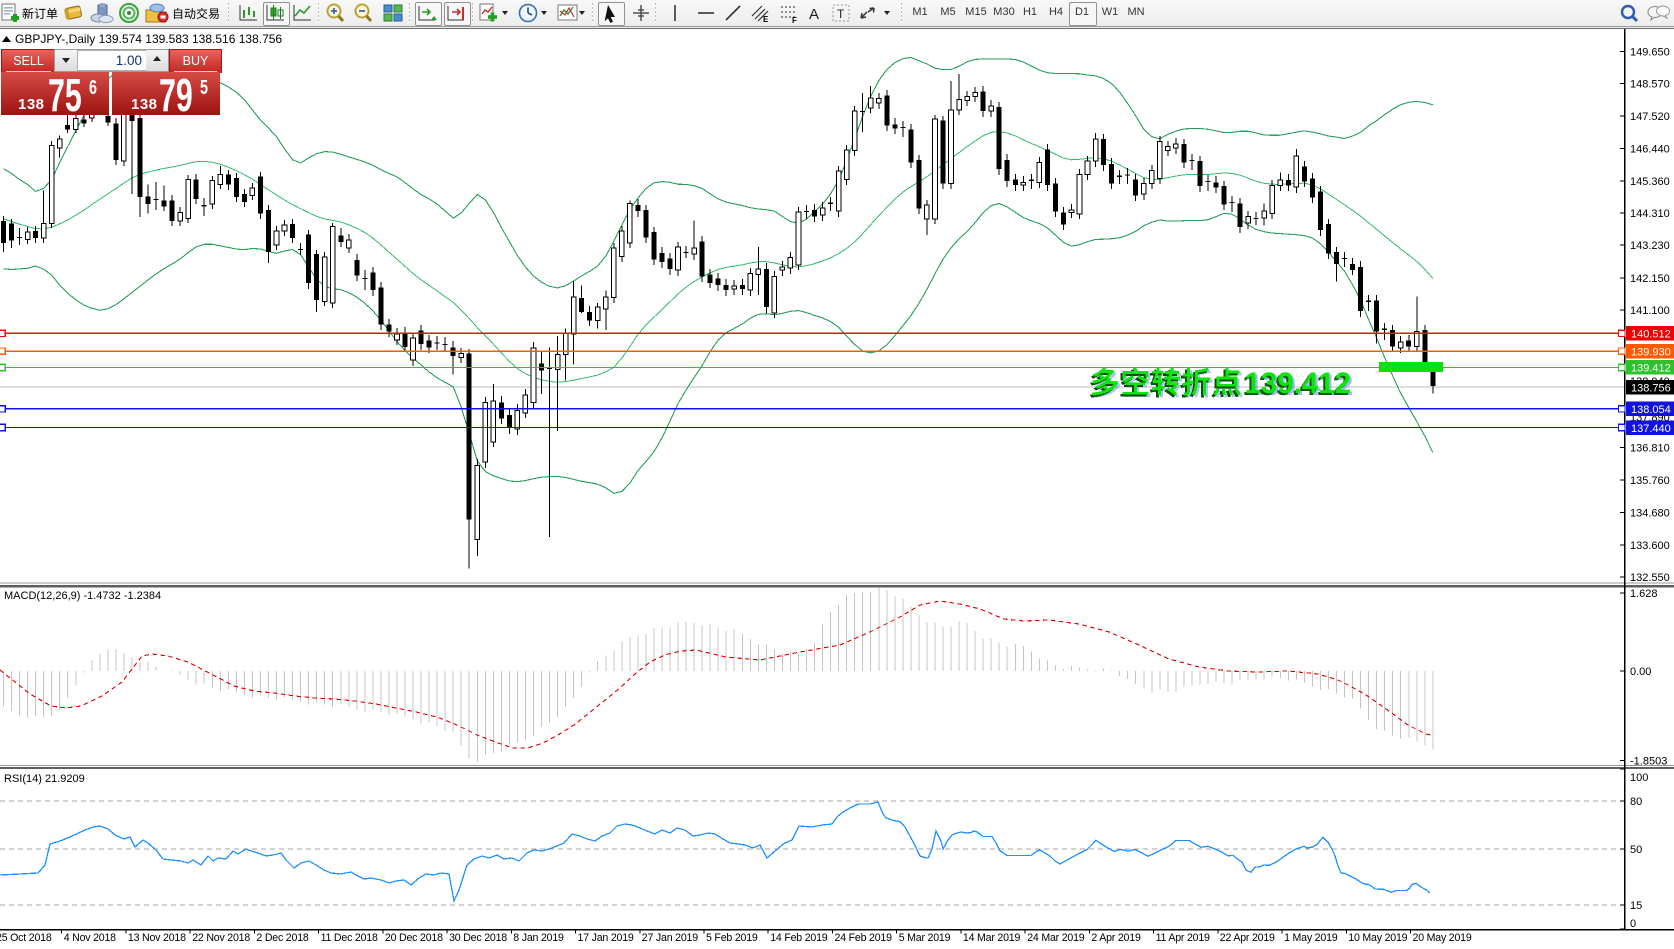 Image resolution: width=1674 pixels, height=949 pixels. Describe the element at coordinates (44, 779) in the screenshot. I see `svg-text: RSI(14) 21.9209` at that location.